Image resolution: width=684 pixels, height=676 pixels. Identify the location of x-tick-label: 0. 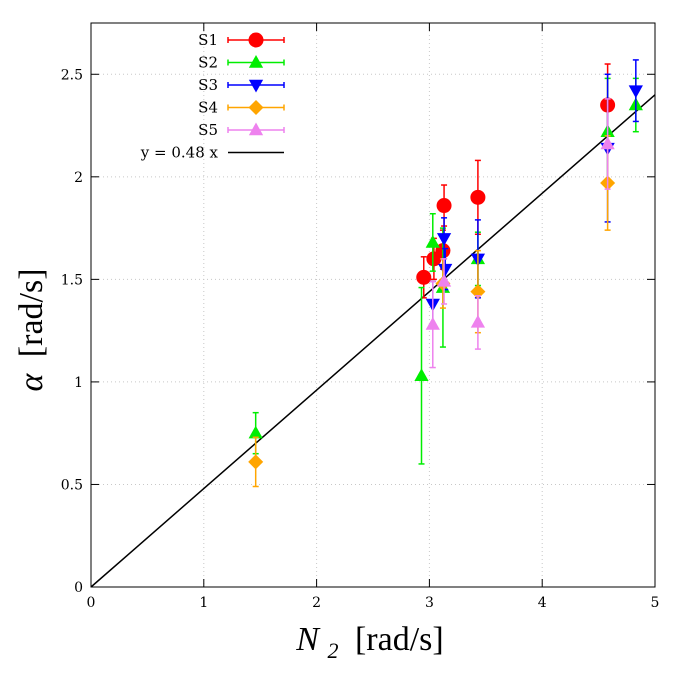
(91, 603).